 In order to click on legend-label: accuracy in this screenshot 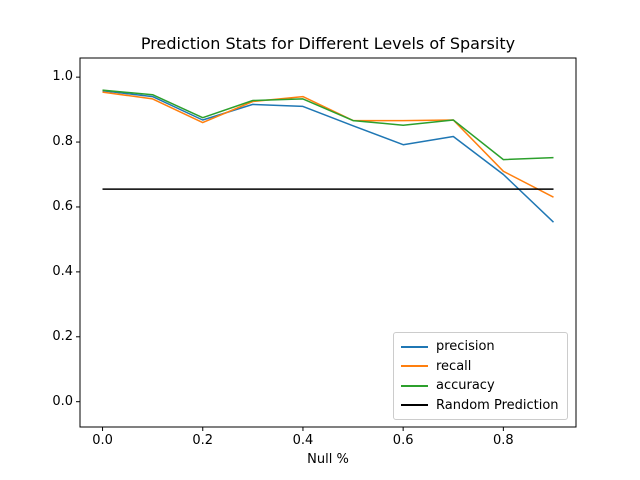, I will do `click(465, 386)`.